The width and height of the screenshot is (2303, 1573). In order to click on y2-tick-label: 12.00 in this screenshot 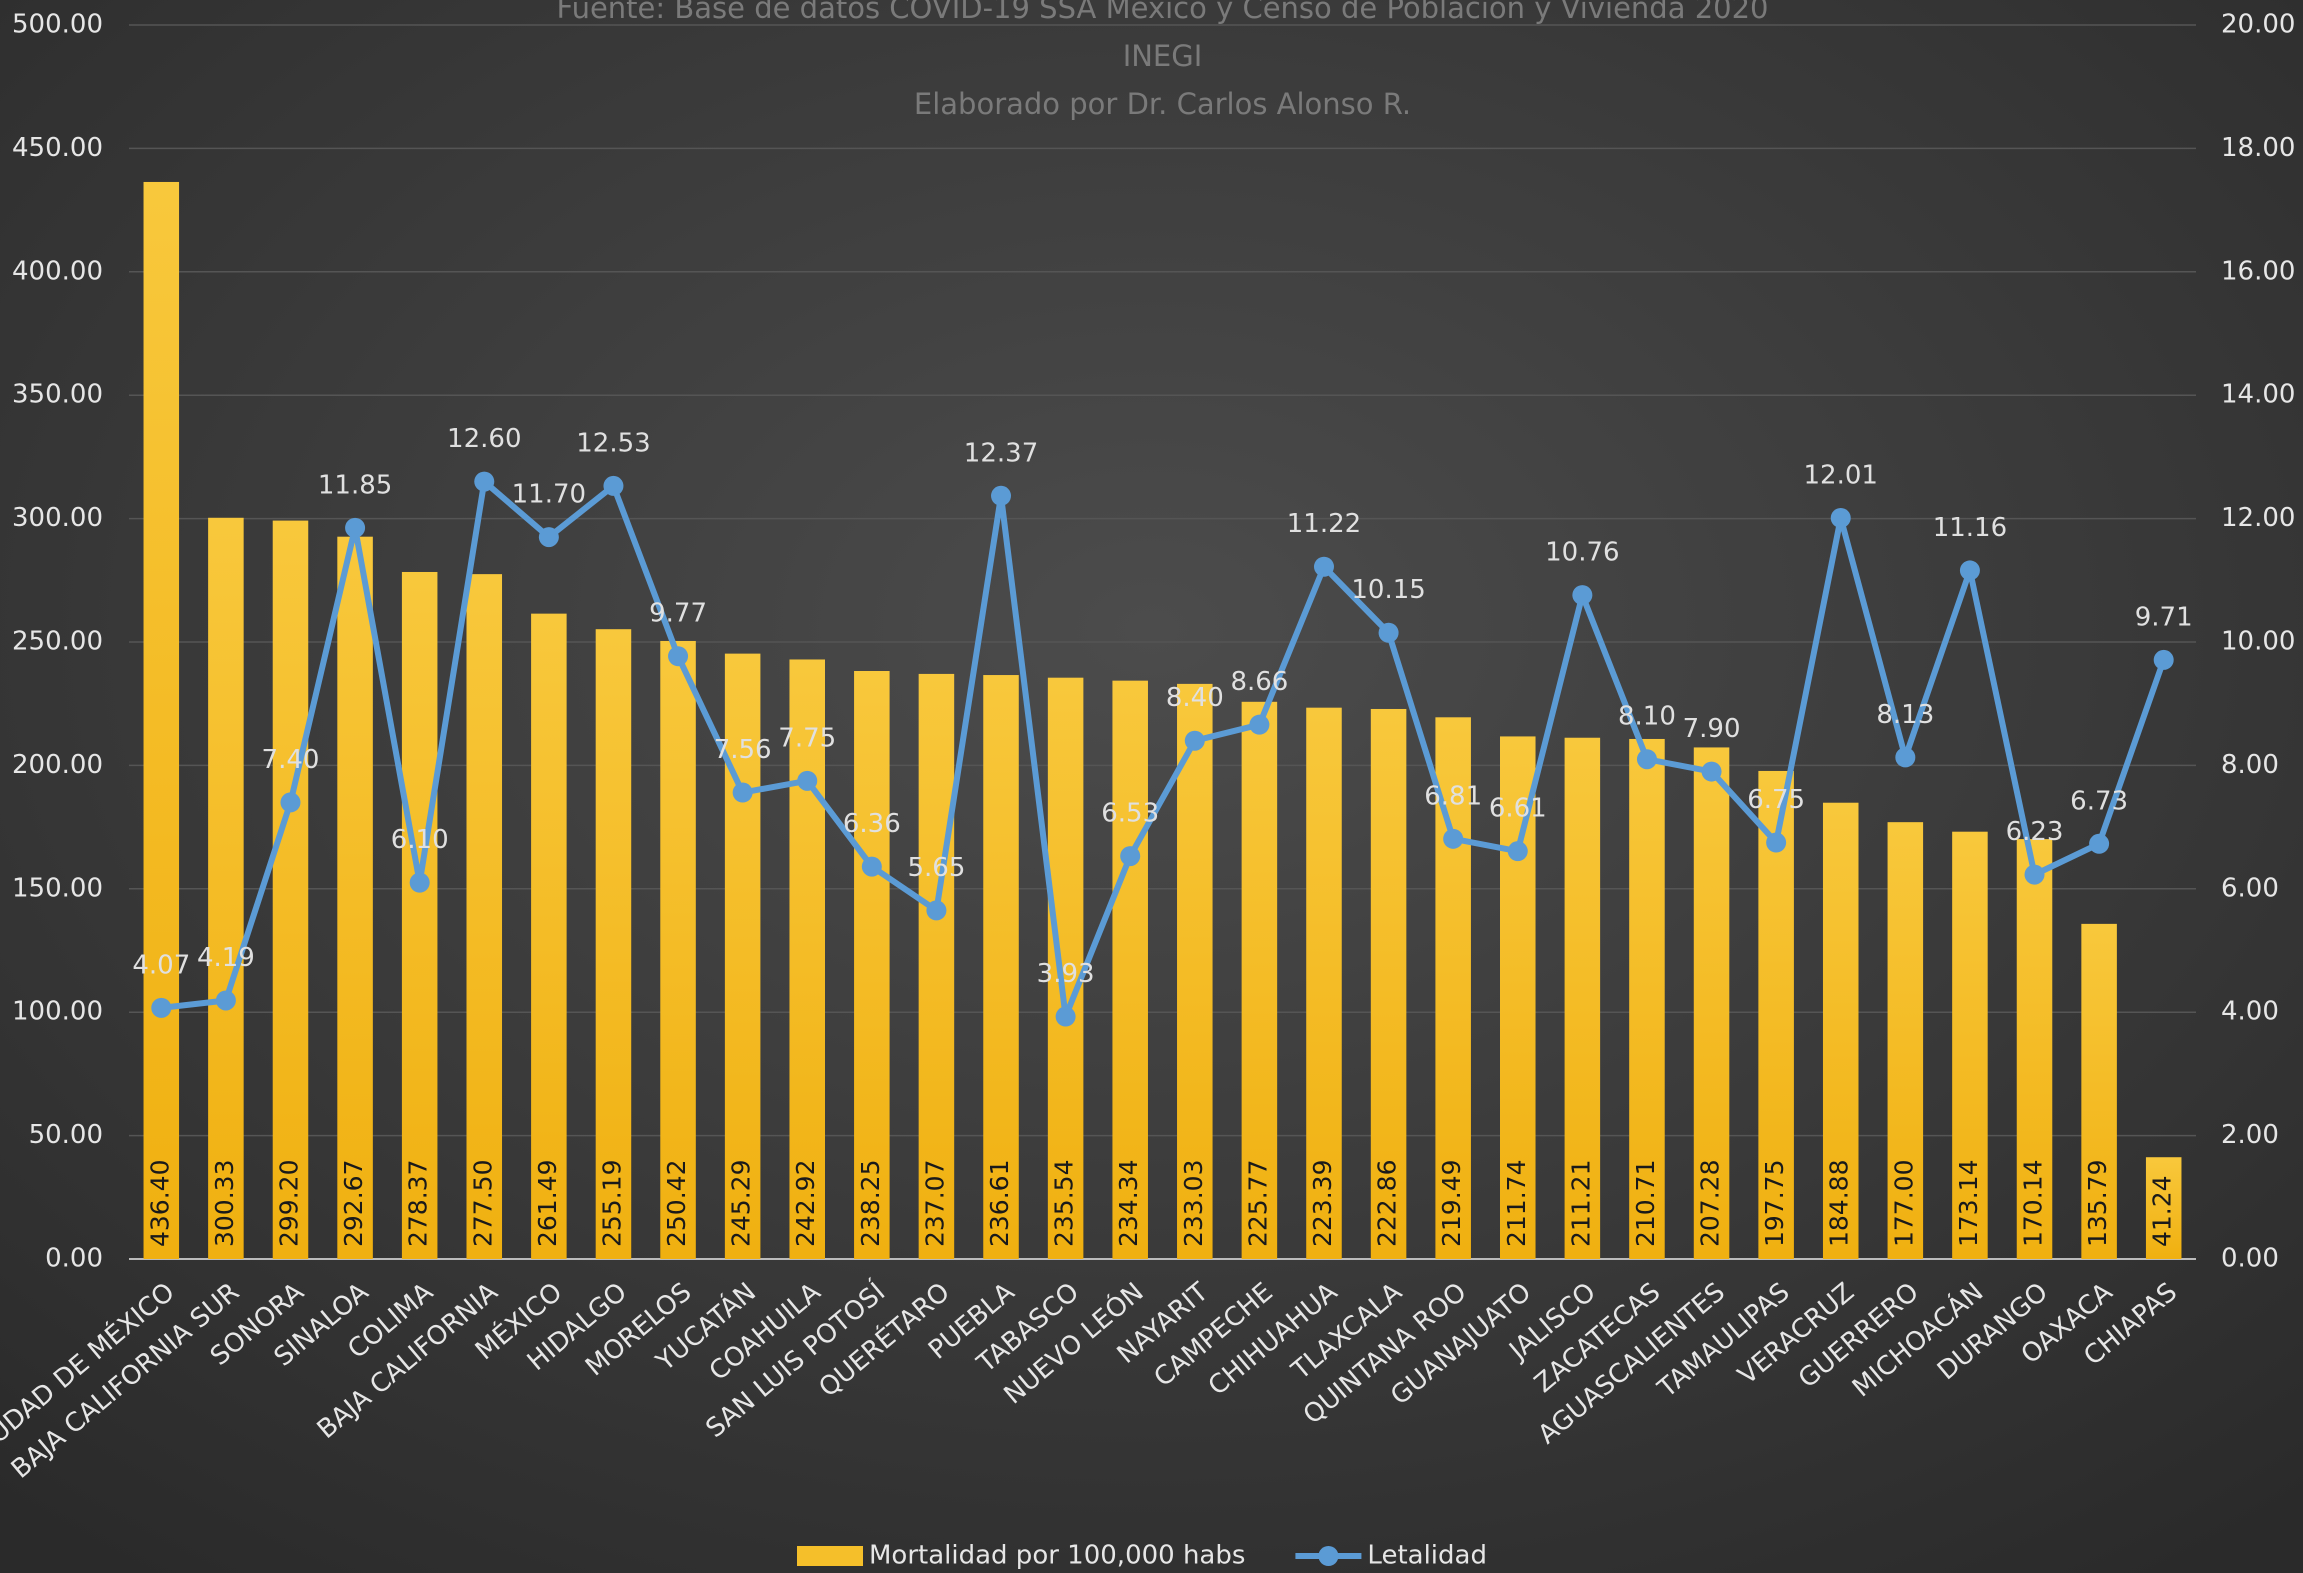, I will do `click(2258, 518)`.